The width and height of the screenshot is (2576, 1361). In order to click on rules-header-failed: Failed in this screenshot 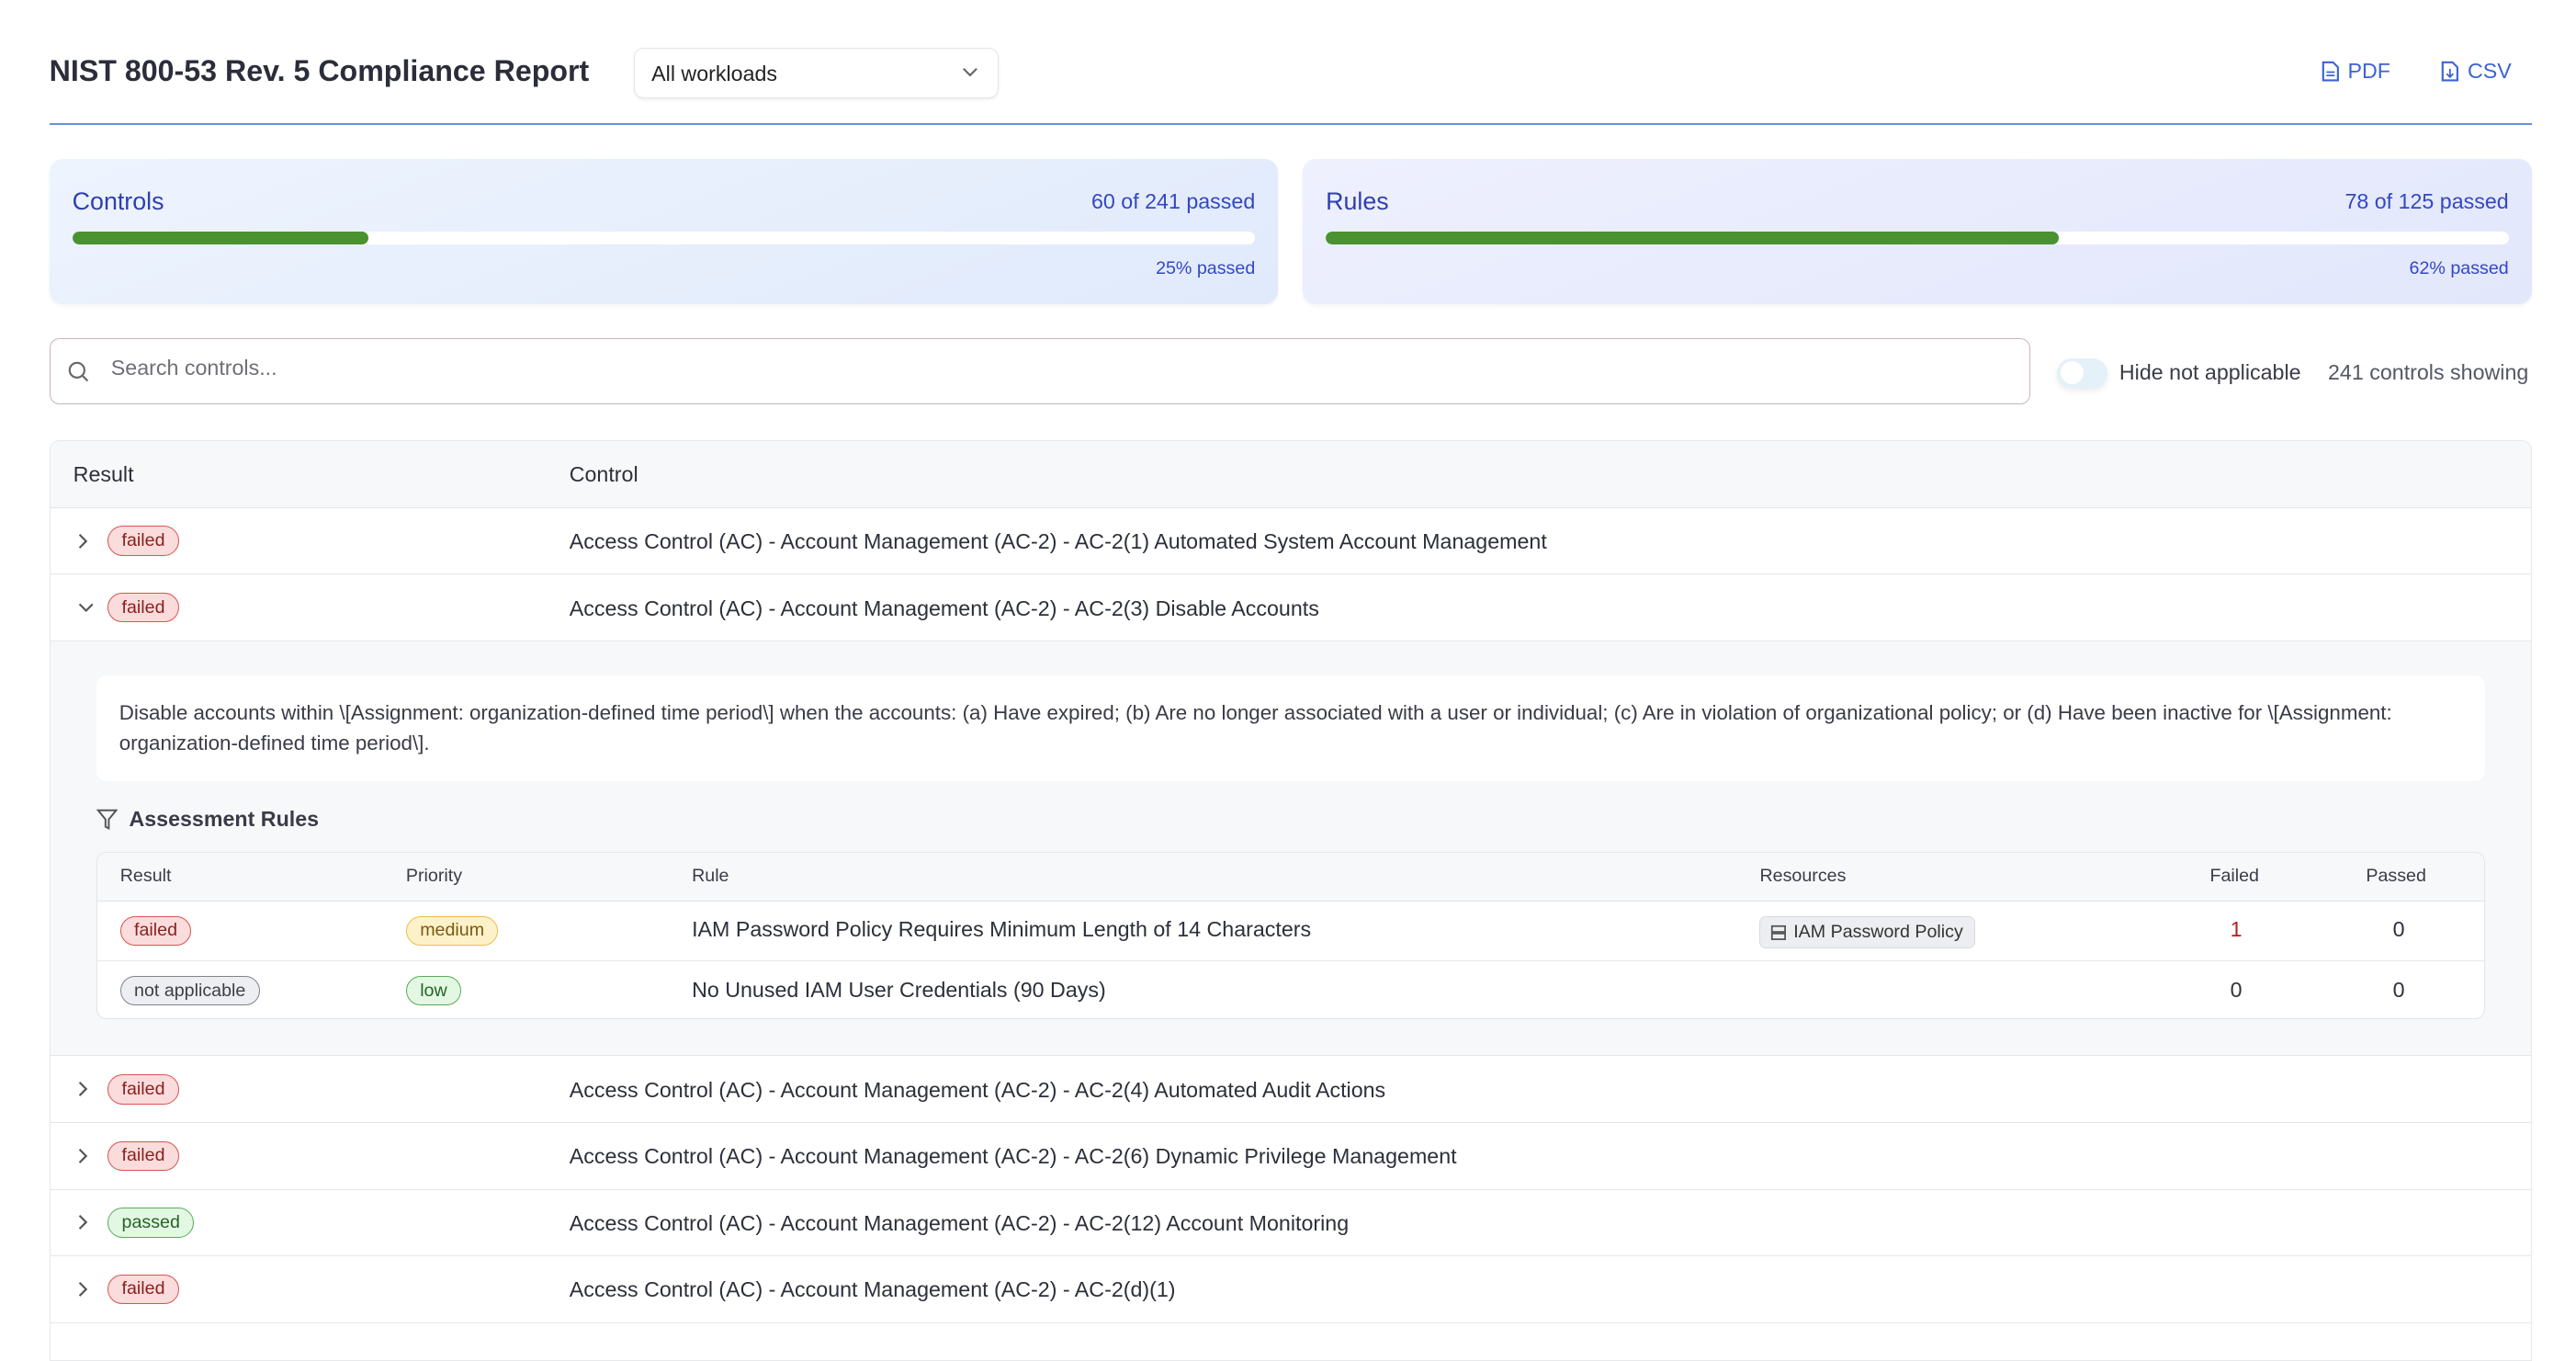, I will do `click(2234, 877)`.